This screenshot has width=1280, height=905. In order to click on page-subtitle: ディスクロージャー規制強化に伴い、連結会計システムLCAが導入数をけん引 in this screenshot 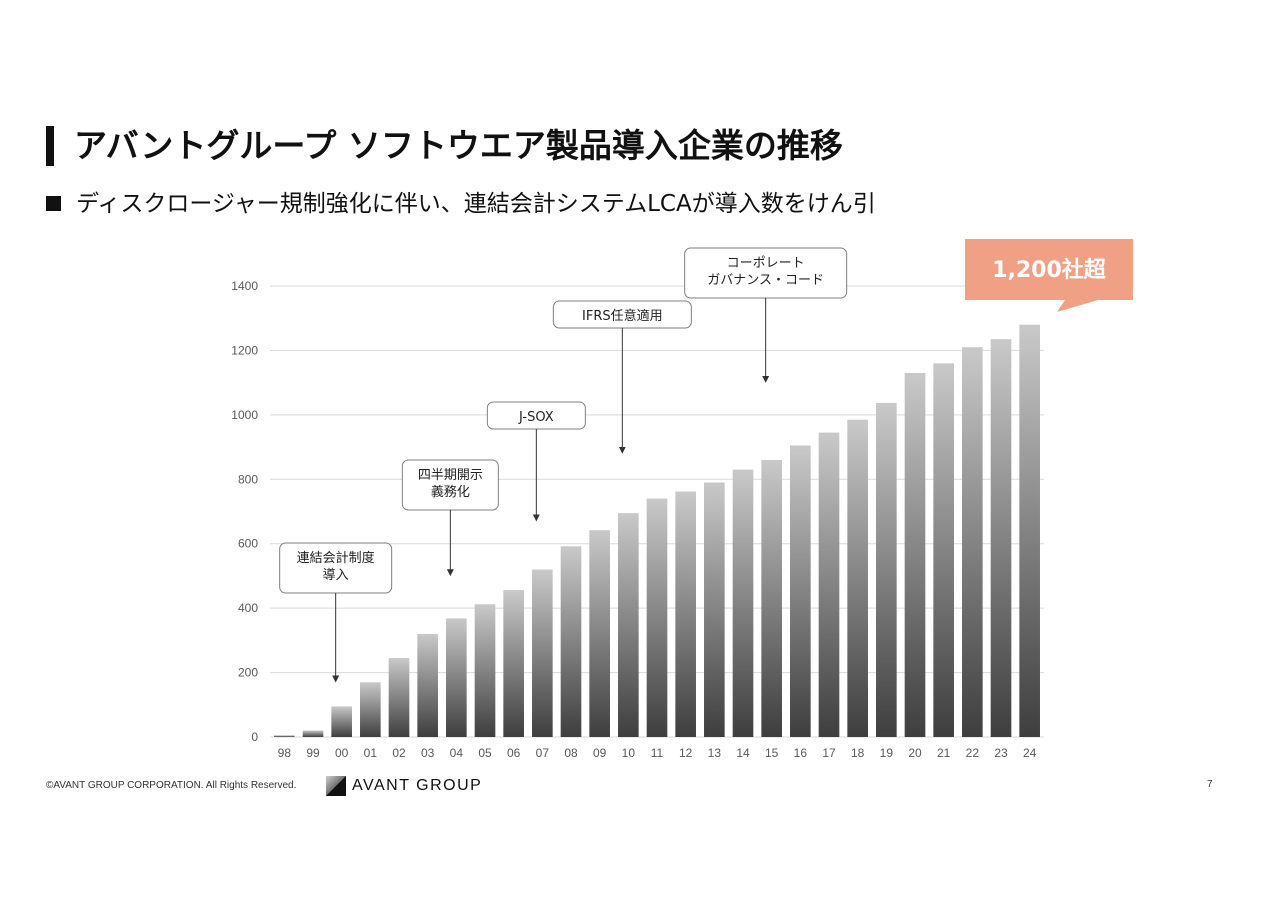, I will do `click(476, 204)`.